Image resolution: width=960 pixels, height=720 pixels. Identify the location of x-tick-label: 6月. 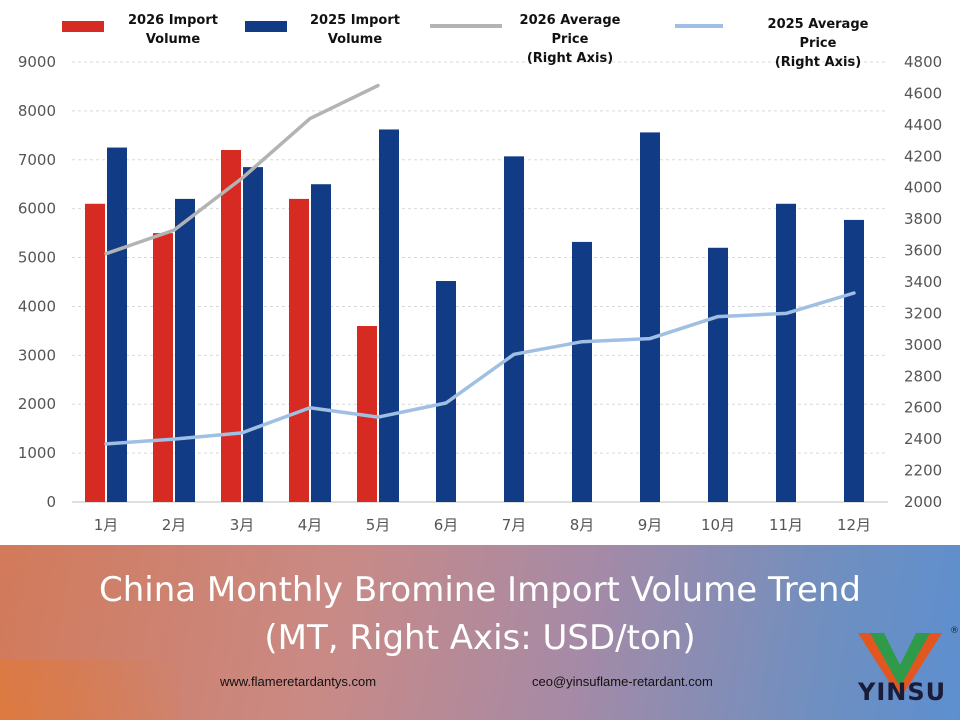
(446, 525).